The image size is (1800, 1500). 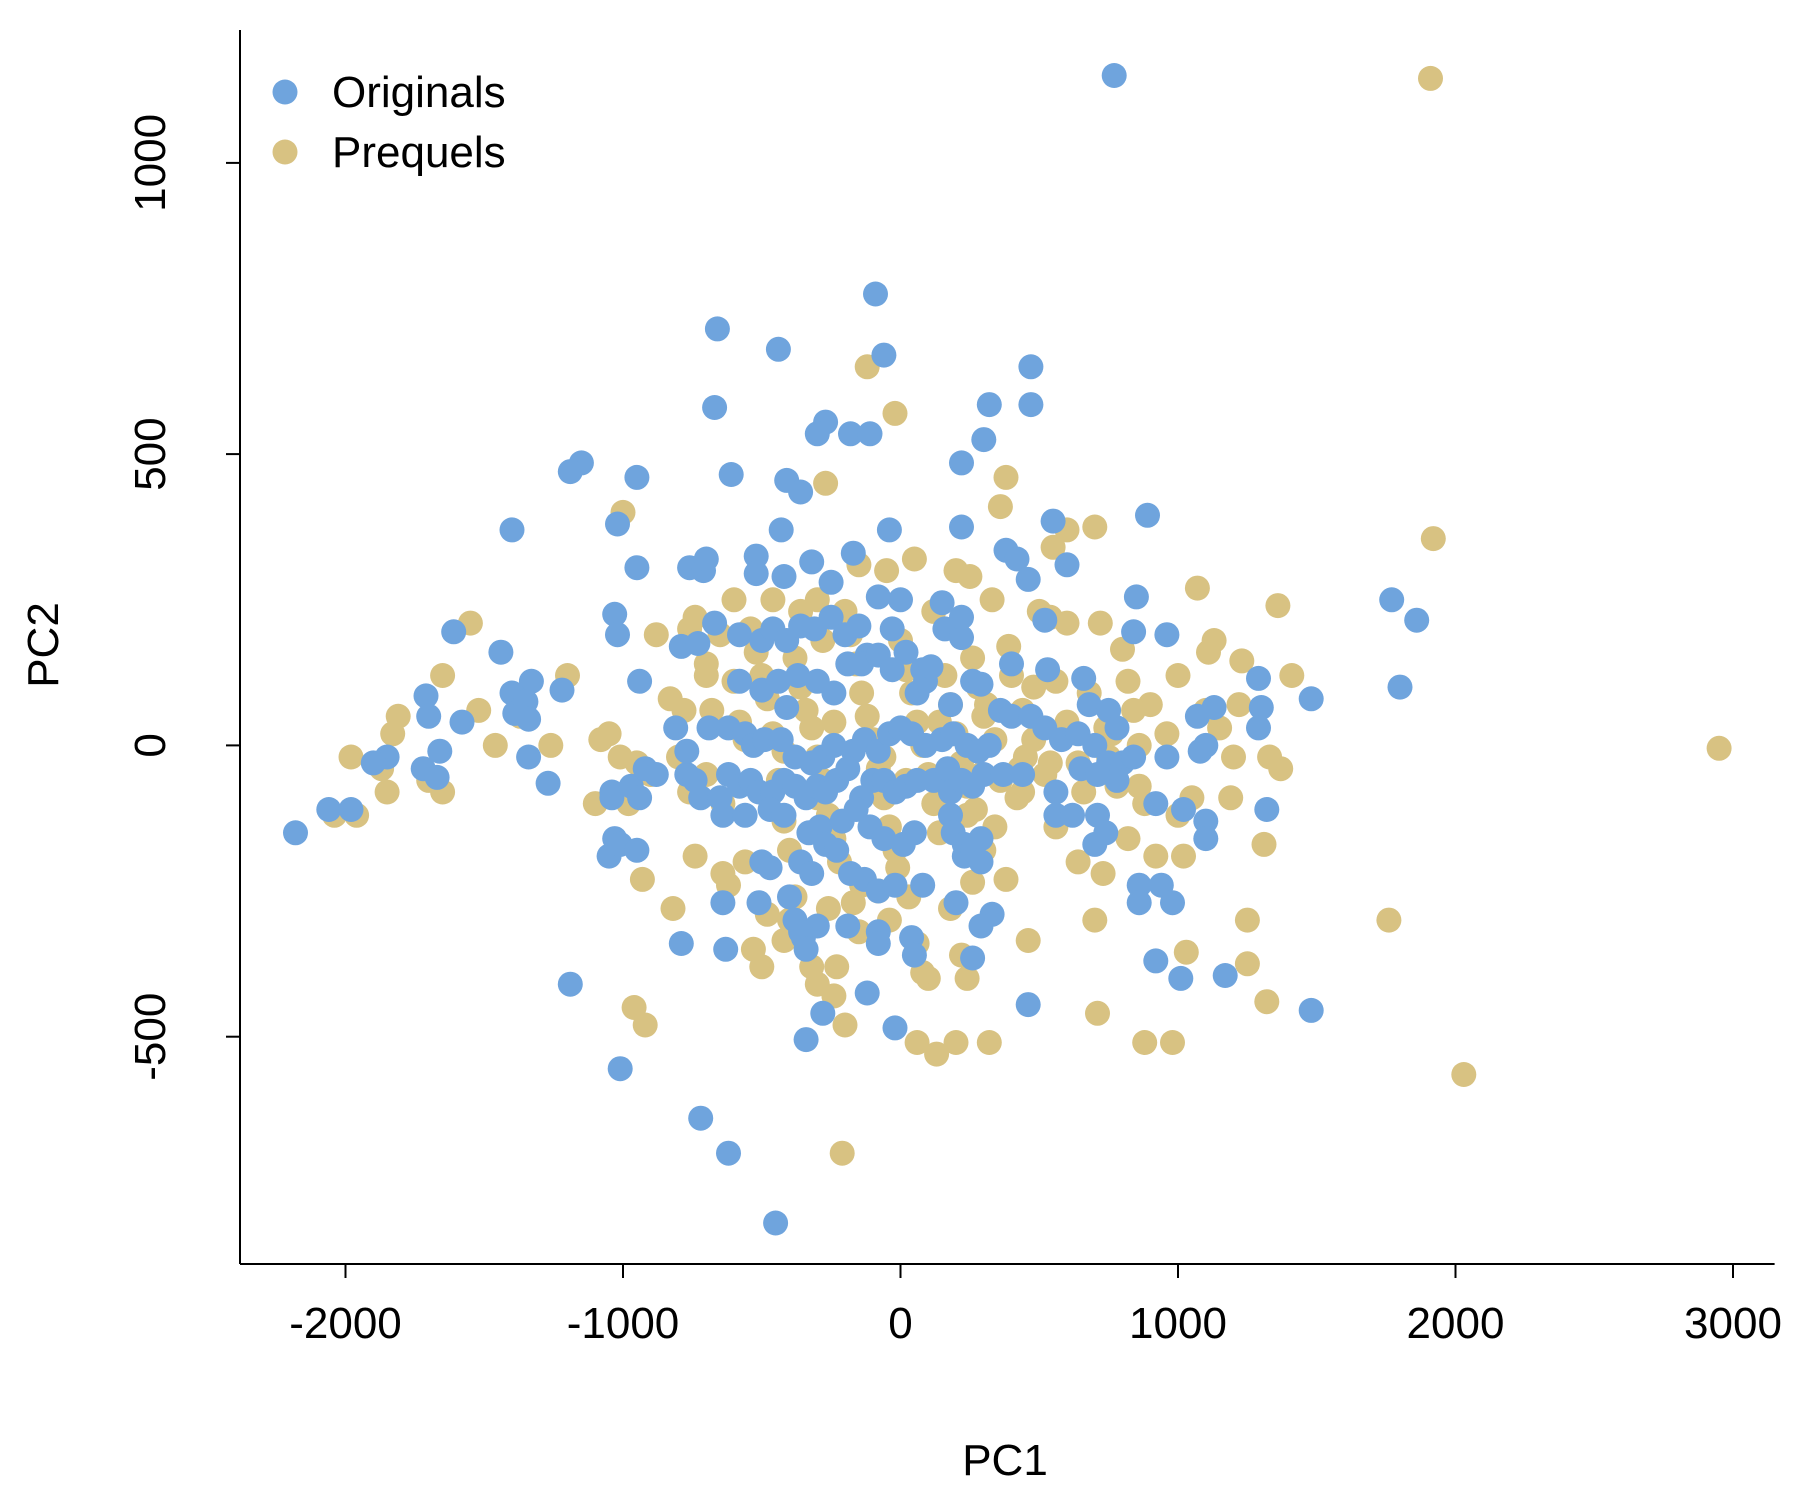 What do you see at coordinates (900, 1323) in the screenshot?
I see `x-tick-label: 0` at bounding box center [900, 1323].